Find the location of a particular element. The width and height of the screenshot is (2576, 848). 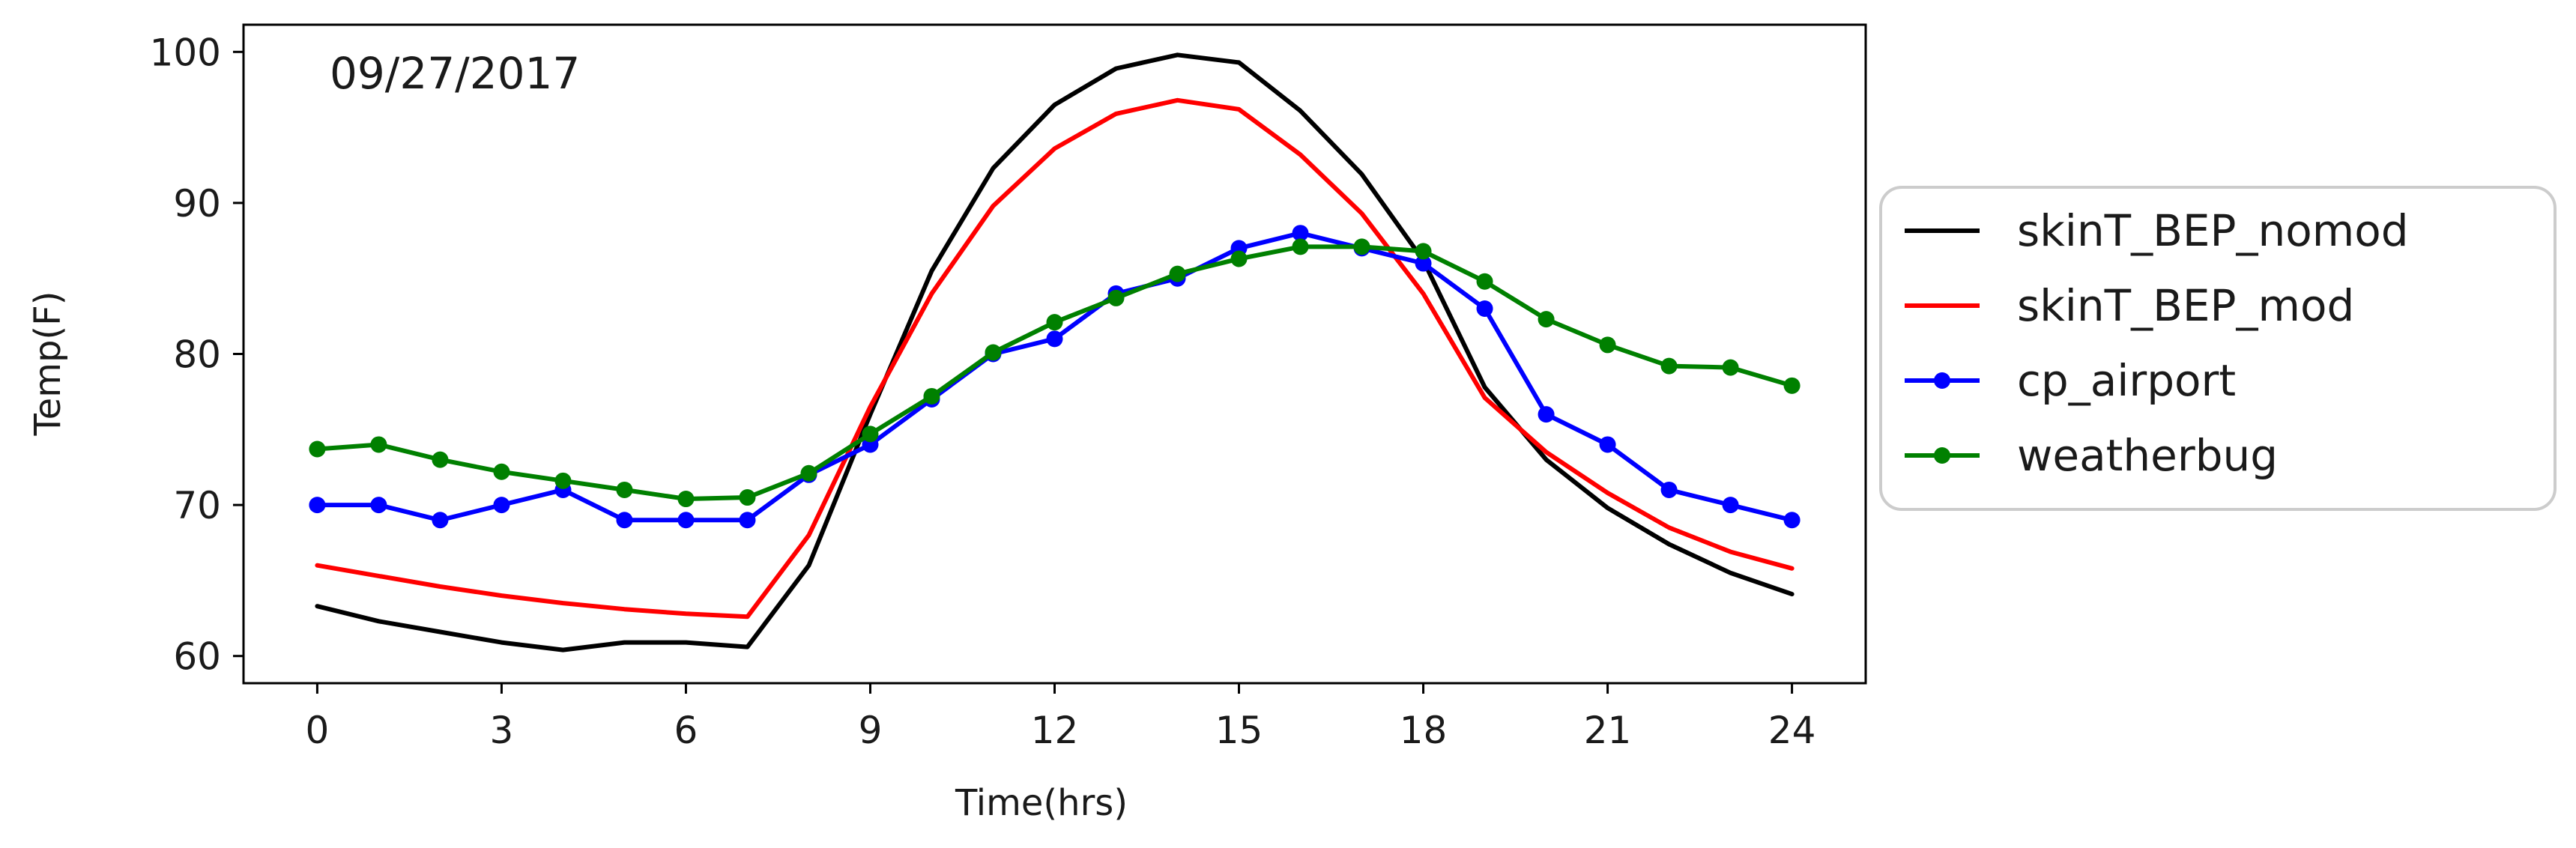

x-tick-label: 6 is located at coordinates (686, 730).